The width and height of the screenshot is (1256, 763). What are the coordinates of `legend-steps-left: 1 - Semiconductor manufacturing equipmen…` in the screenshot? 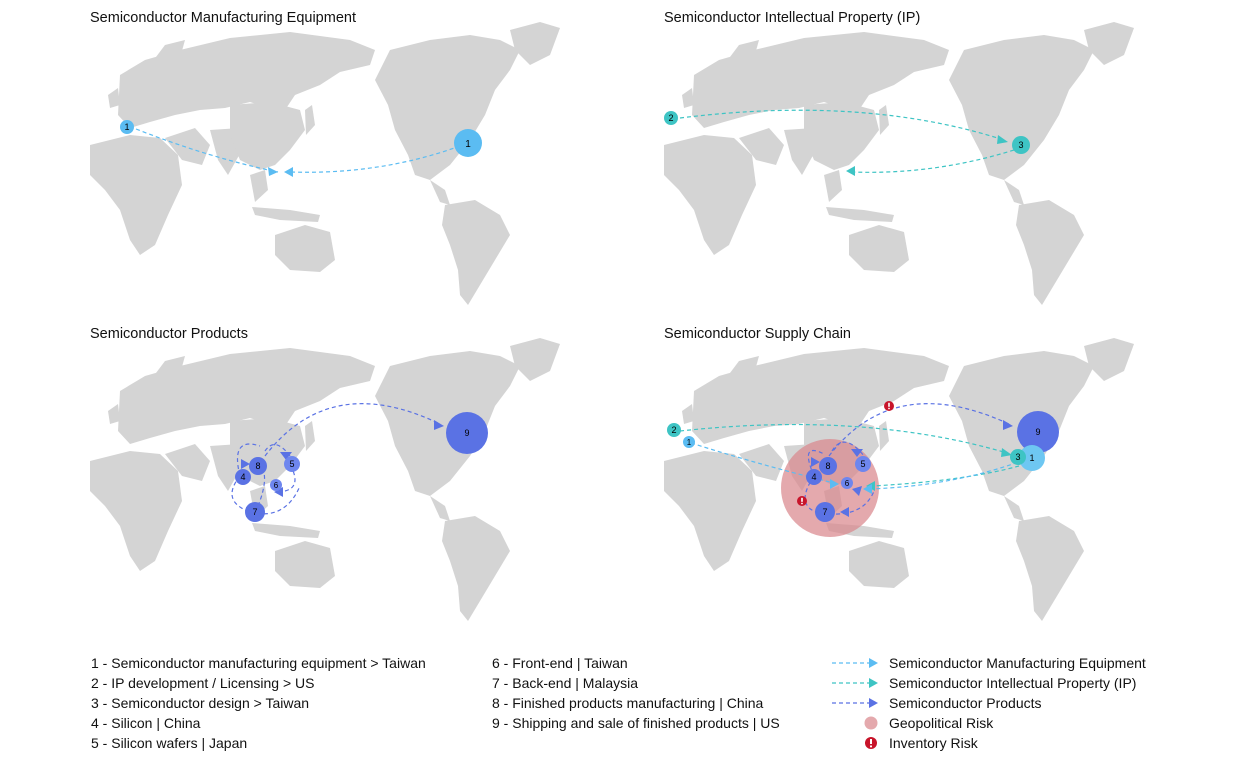 It's located at (258, 703).